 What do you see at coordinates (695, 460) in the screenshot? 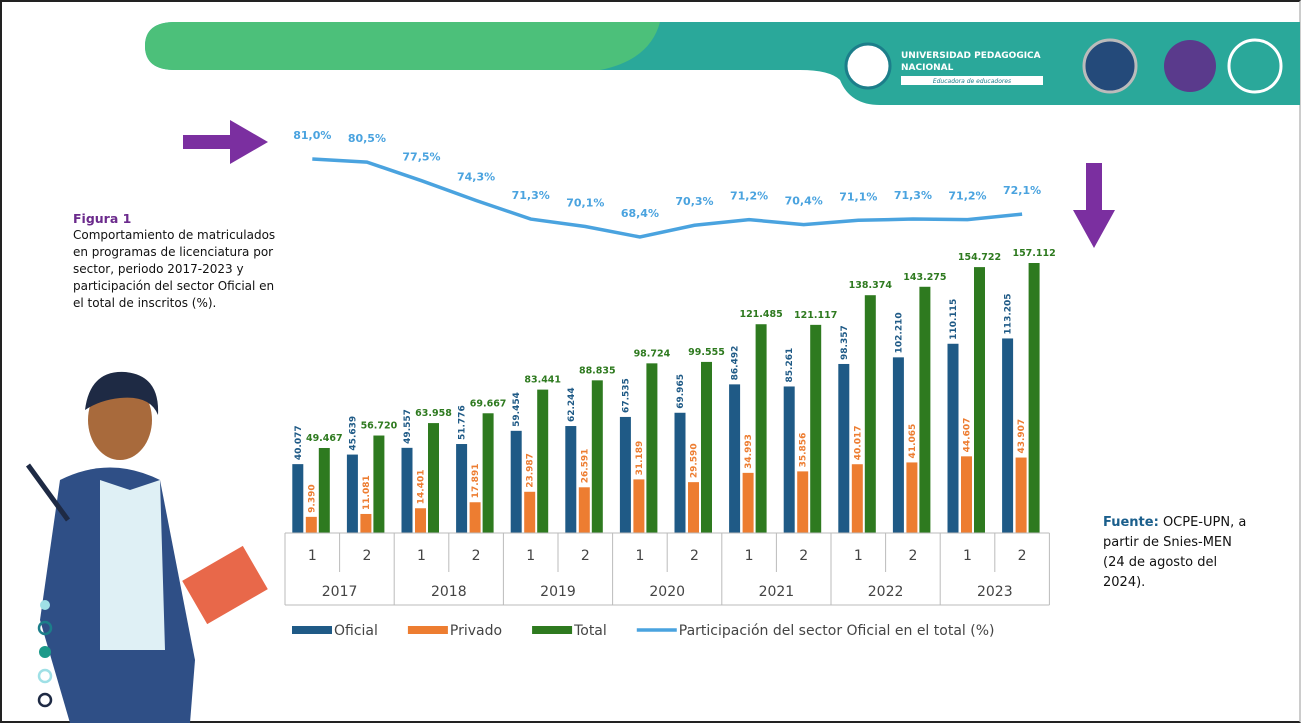
I see `data-label: 29.590` at bounding box center [695, 460].